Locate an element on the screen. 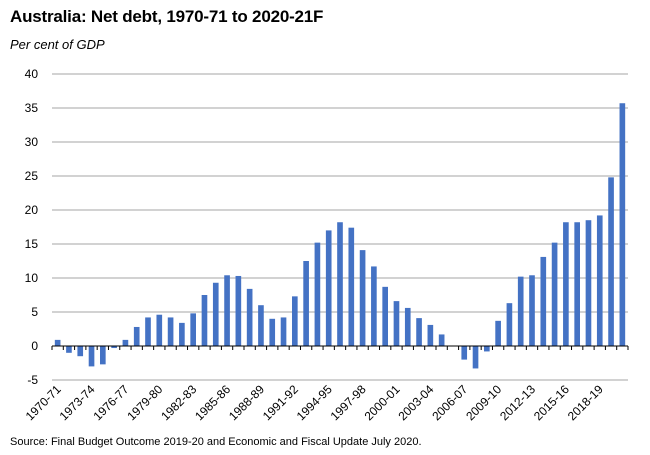  y-tick-label: 5 is located at coordinates (34, 312).